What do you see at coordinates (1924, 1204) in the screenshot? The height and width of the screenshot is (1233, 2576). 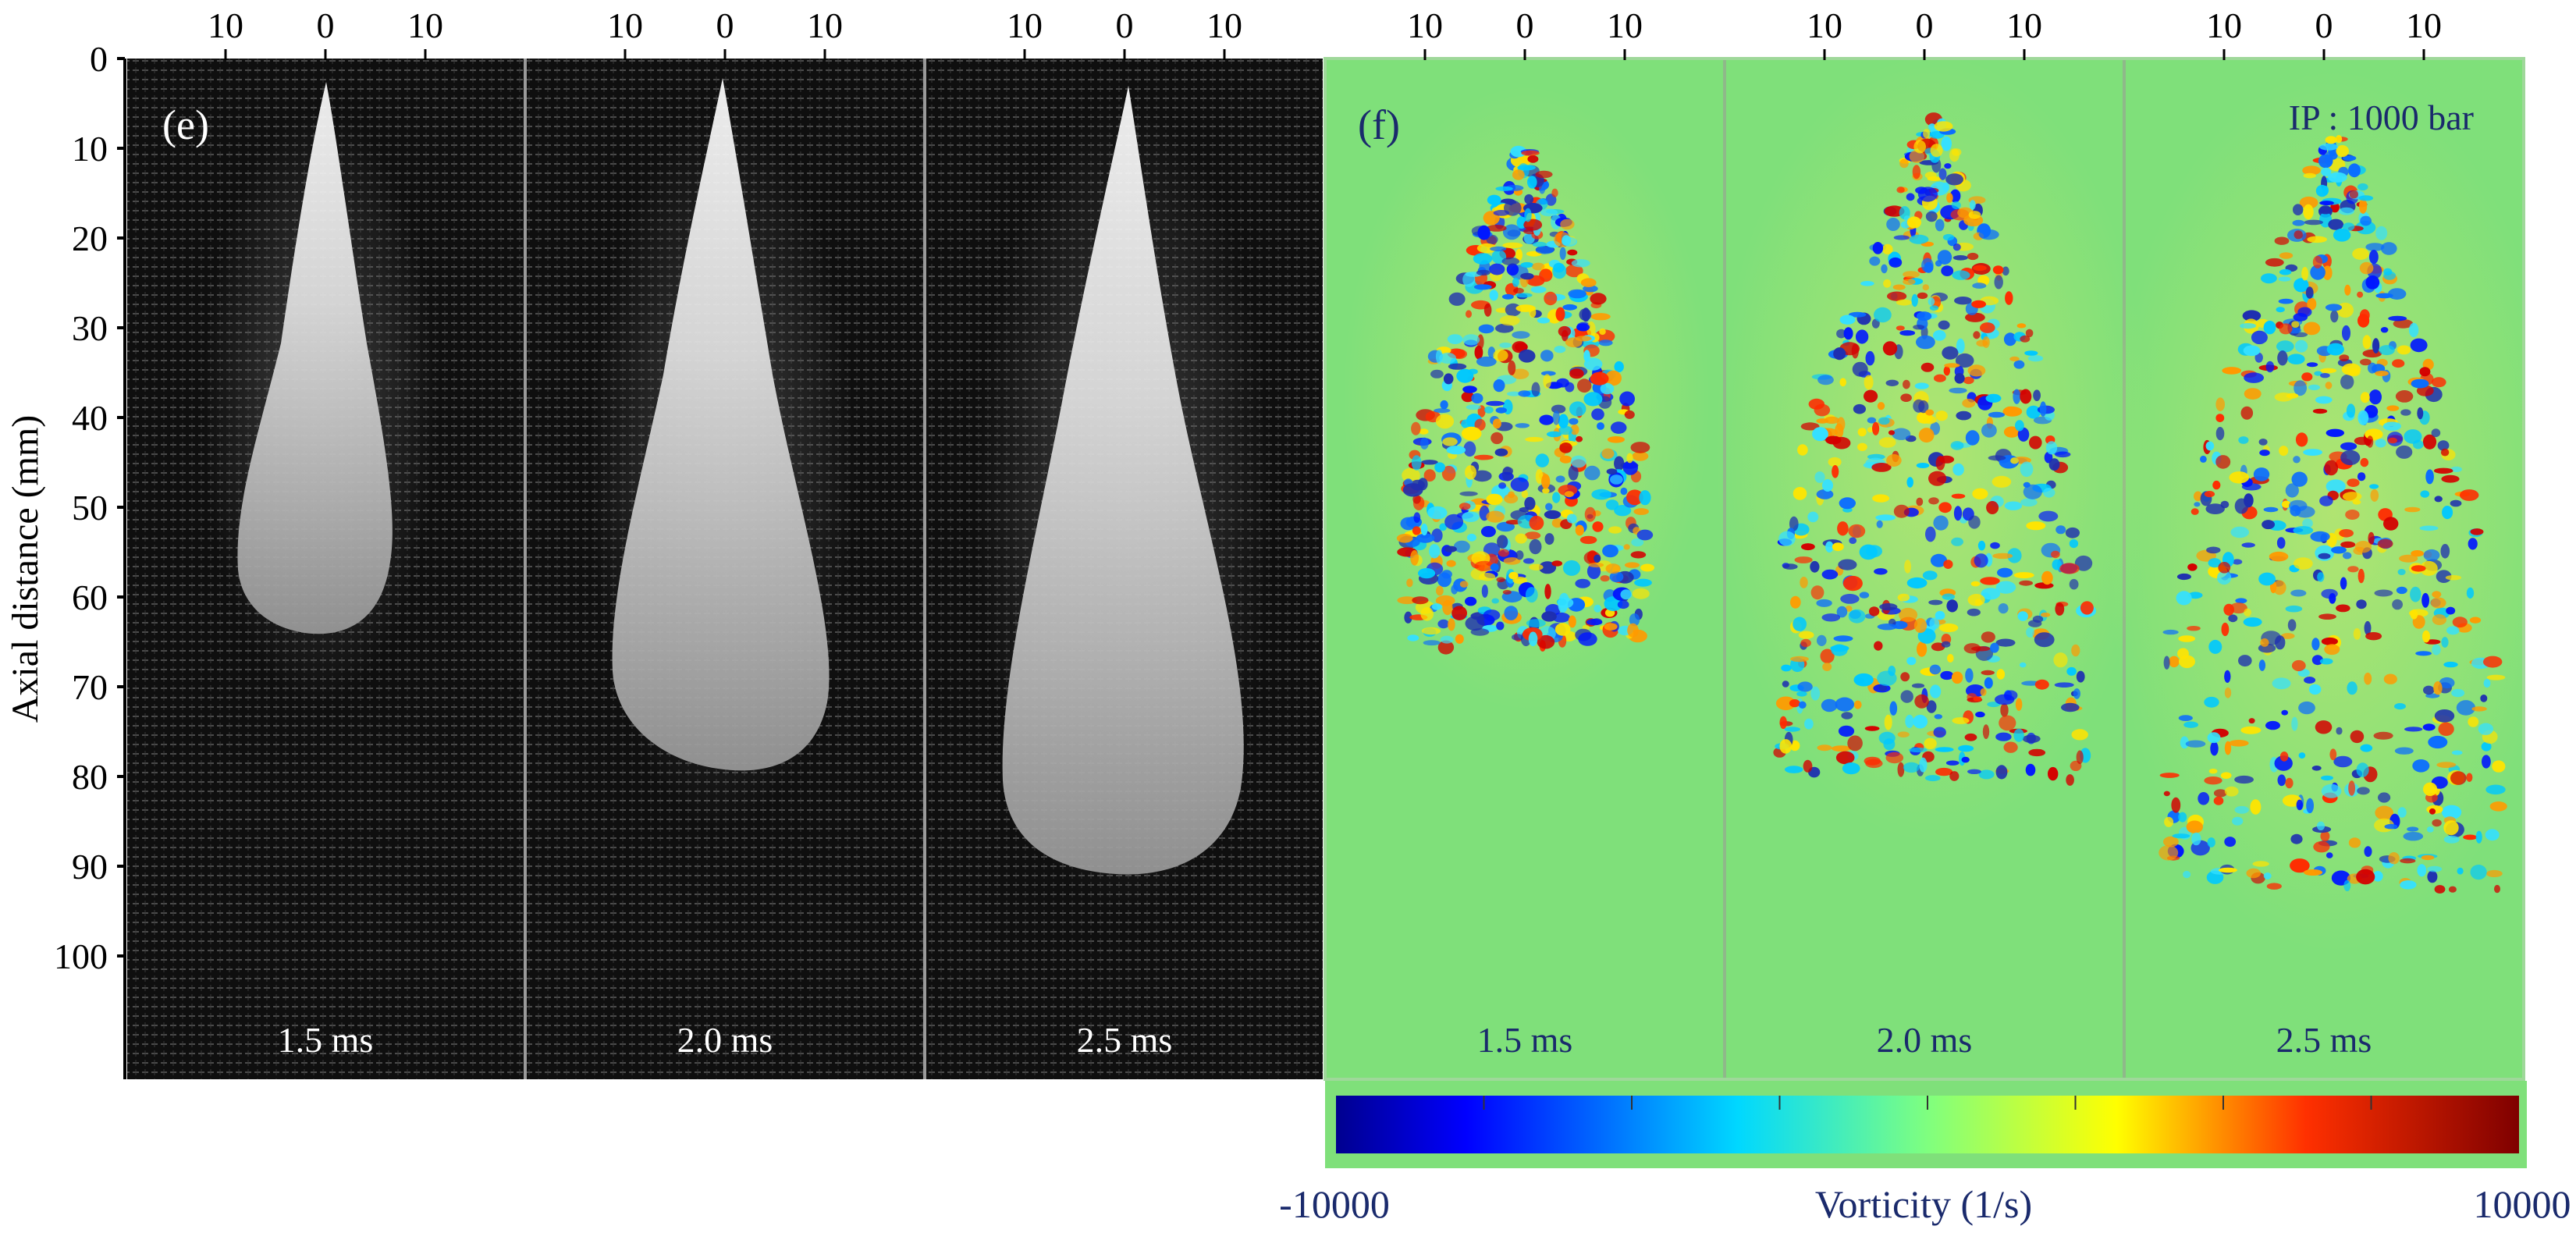 I see `colorbar-title: Vorticity (1/s)` at bounding box center [1924, 1204].